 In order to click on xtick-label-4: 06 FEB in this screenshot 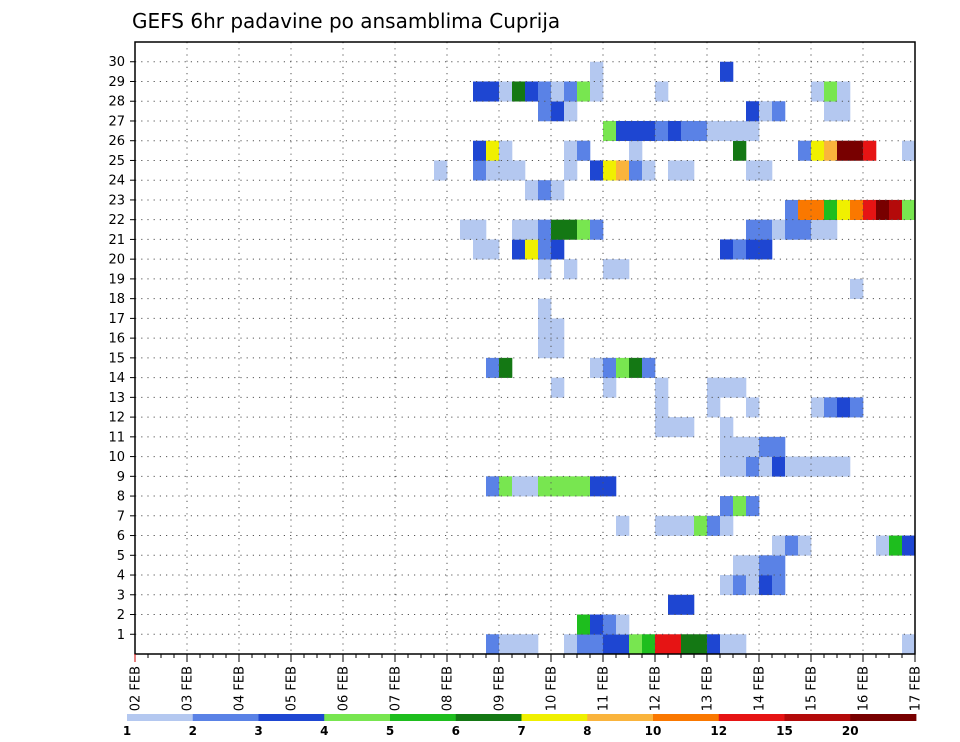, I will do `click(344, 688)`.